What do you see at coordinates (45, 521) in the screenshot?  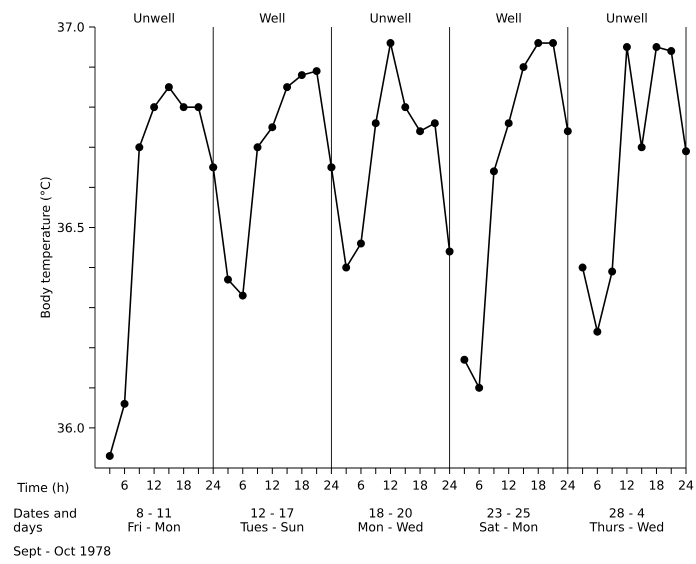 I see `text: Dates and days` at bounding box center [45, 521].